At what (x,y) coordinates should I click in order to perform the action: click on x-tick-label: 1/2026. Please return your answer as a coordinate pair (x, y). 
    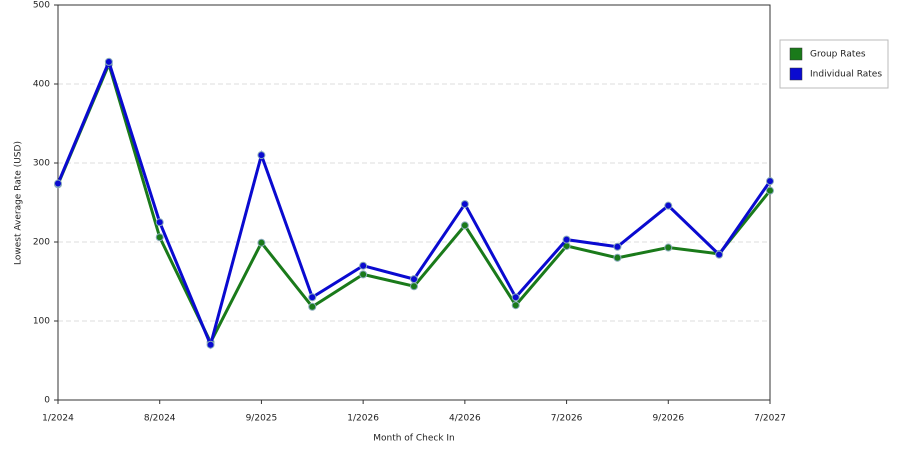
    Looking at the image, I should click on (363, 419).